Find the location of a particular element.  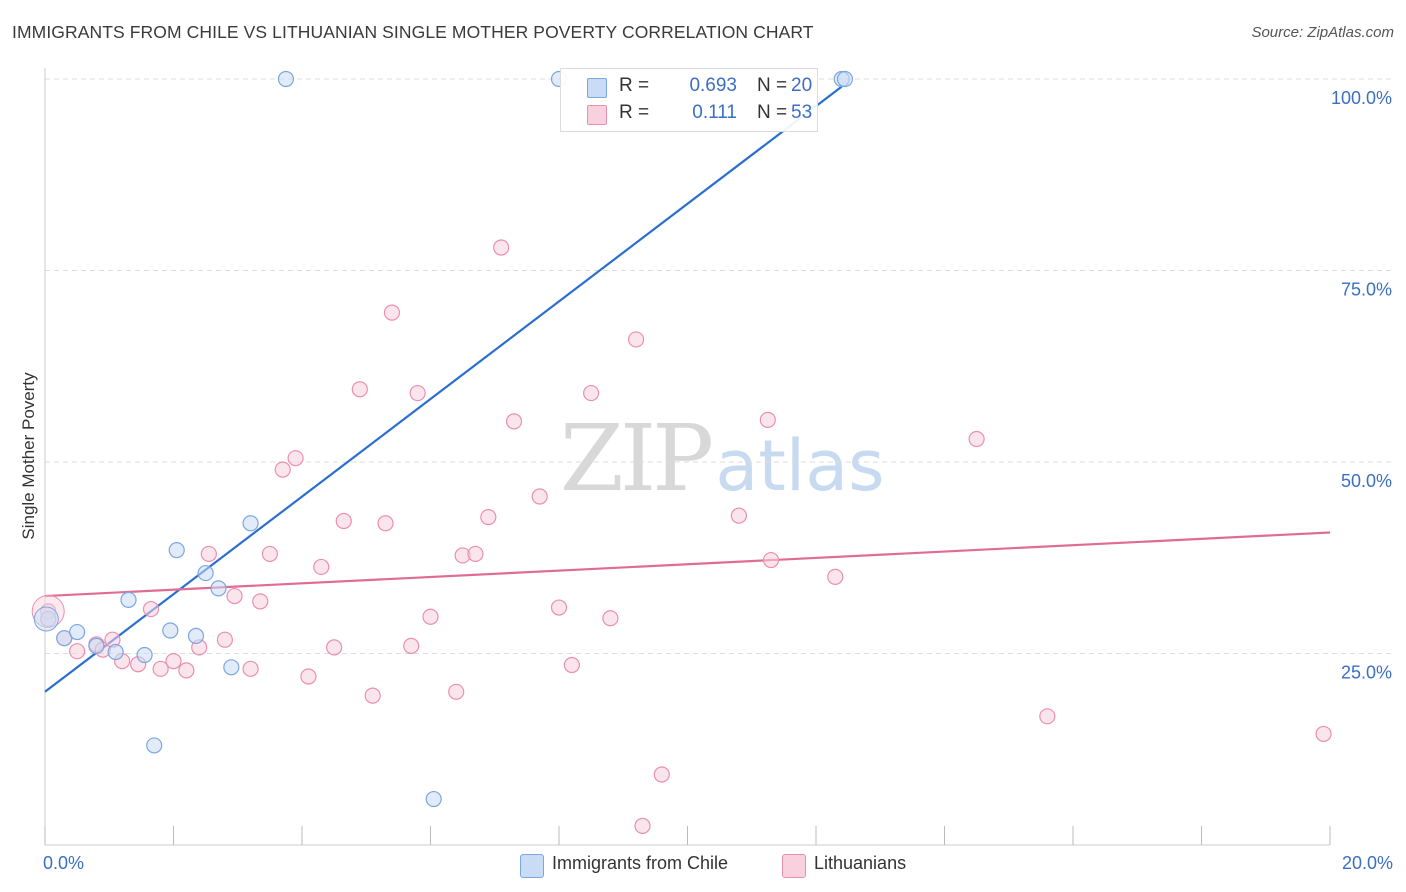

y-tick-label: 100.0% is located at coordinates (1361, 98).